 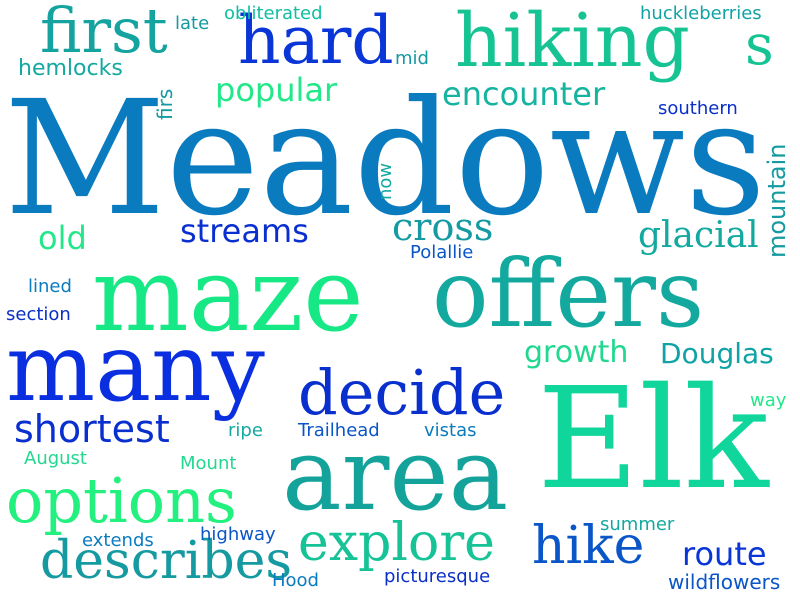 What do you see at coordinates (572, 42) in the screenshot?
I see `word-hiking: hiking` at bounding box center [572, 42].